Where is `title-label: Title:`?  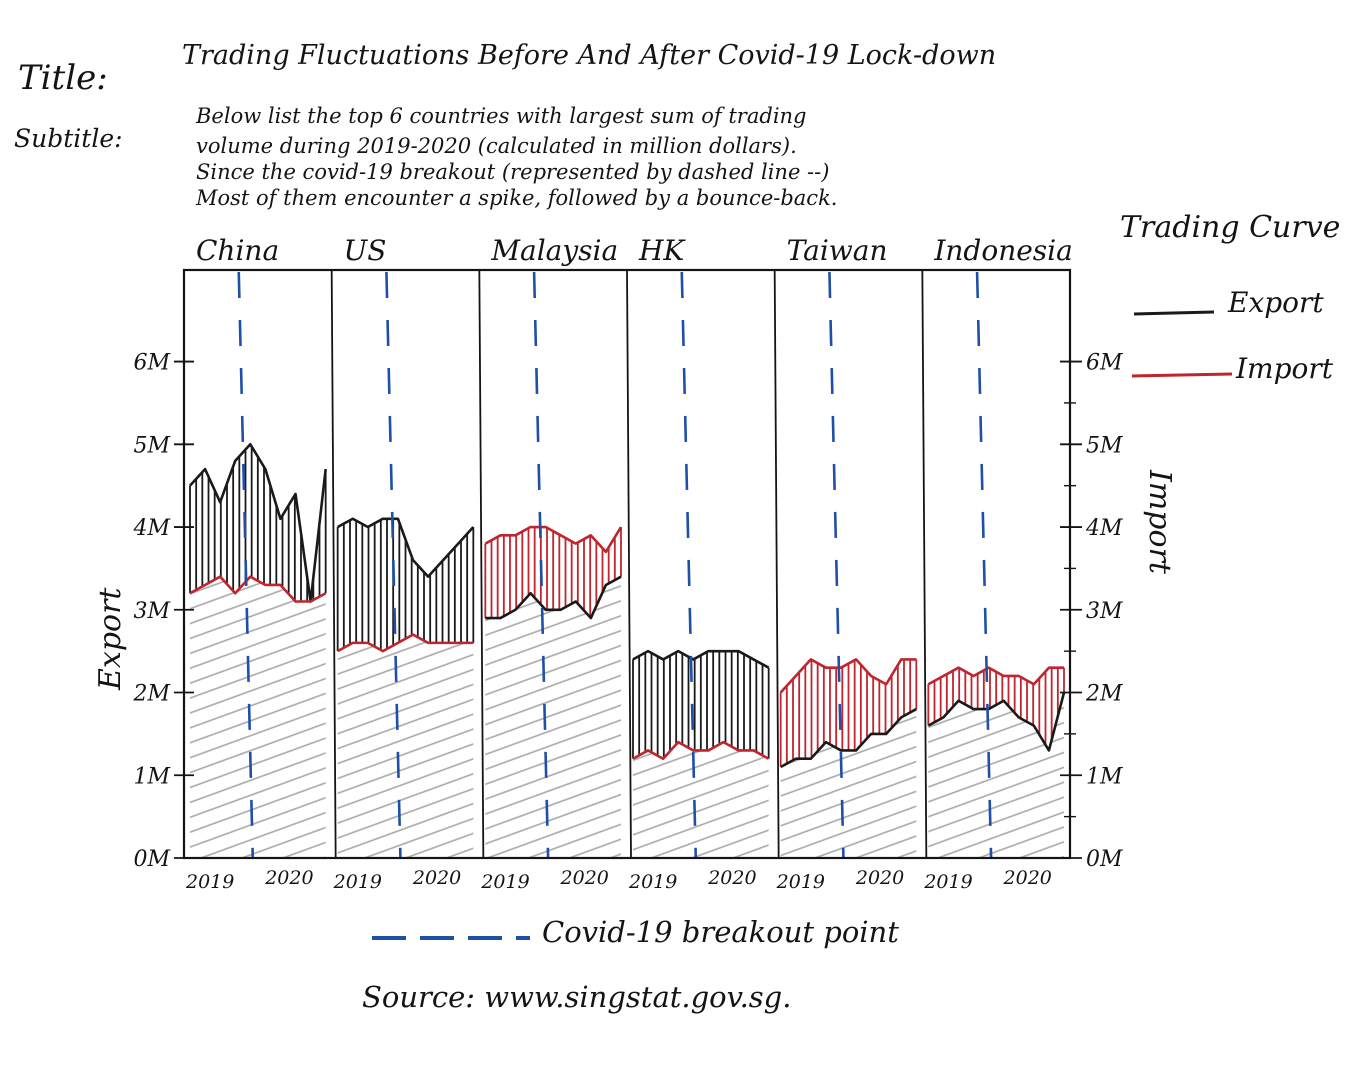
title-label: Title: is located at coordinates (63, 78).